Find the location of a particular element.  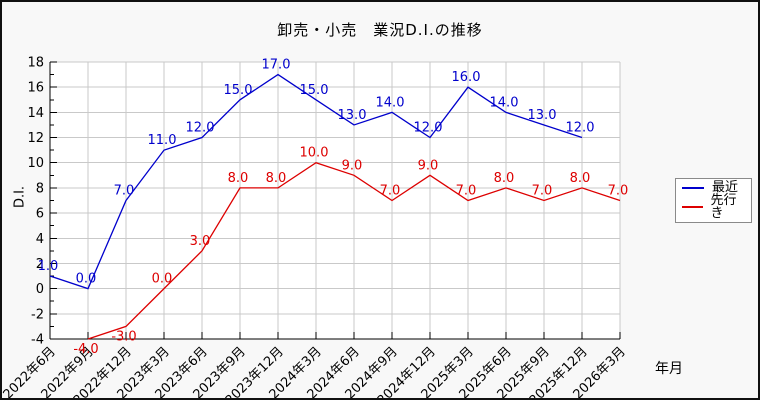

y-axis-title: D.I. is located at coordinates (20, 197).